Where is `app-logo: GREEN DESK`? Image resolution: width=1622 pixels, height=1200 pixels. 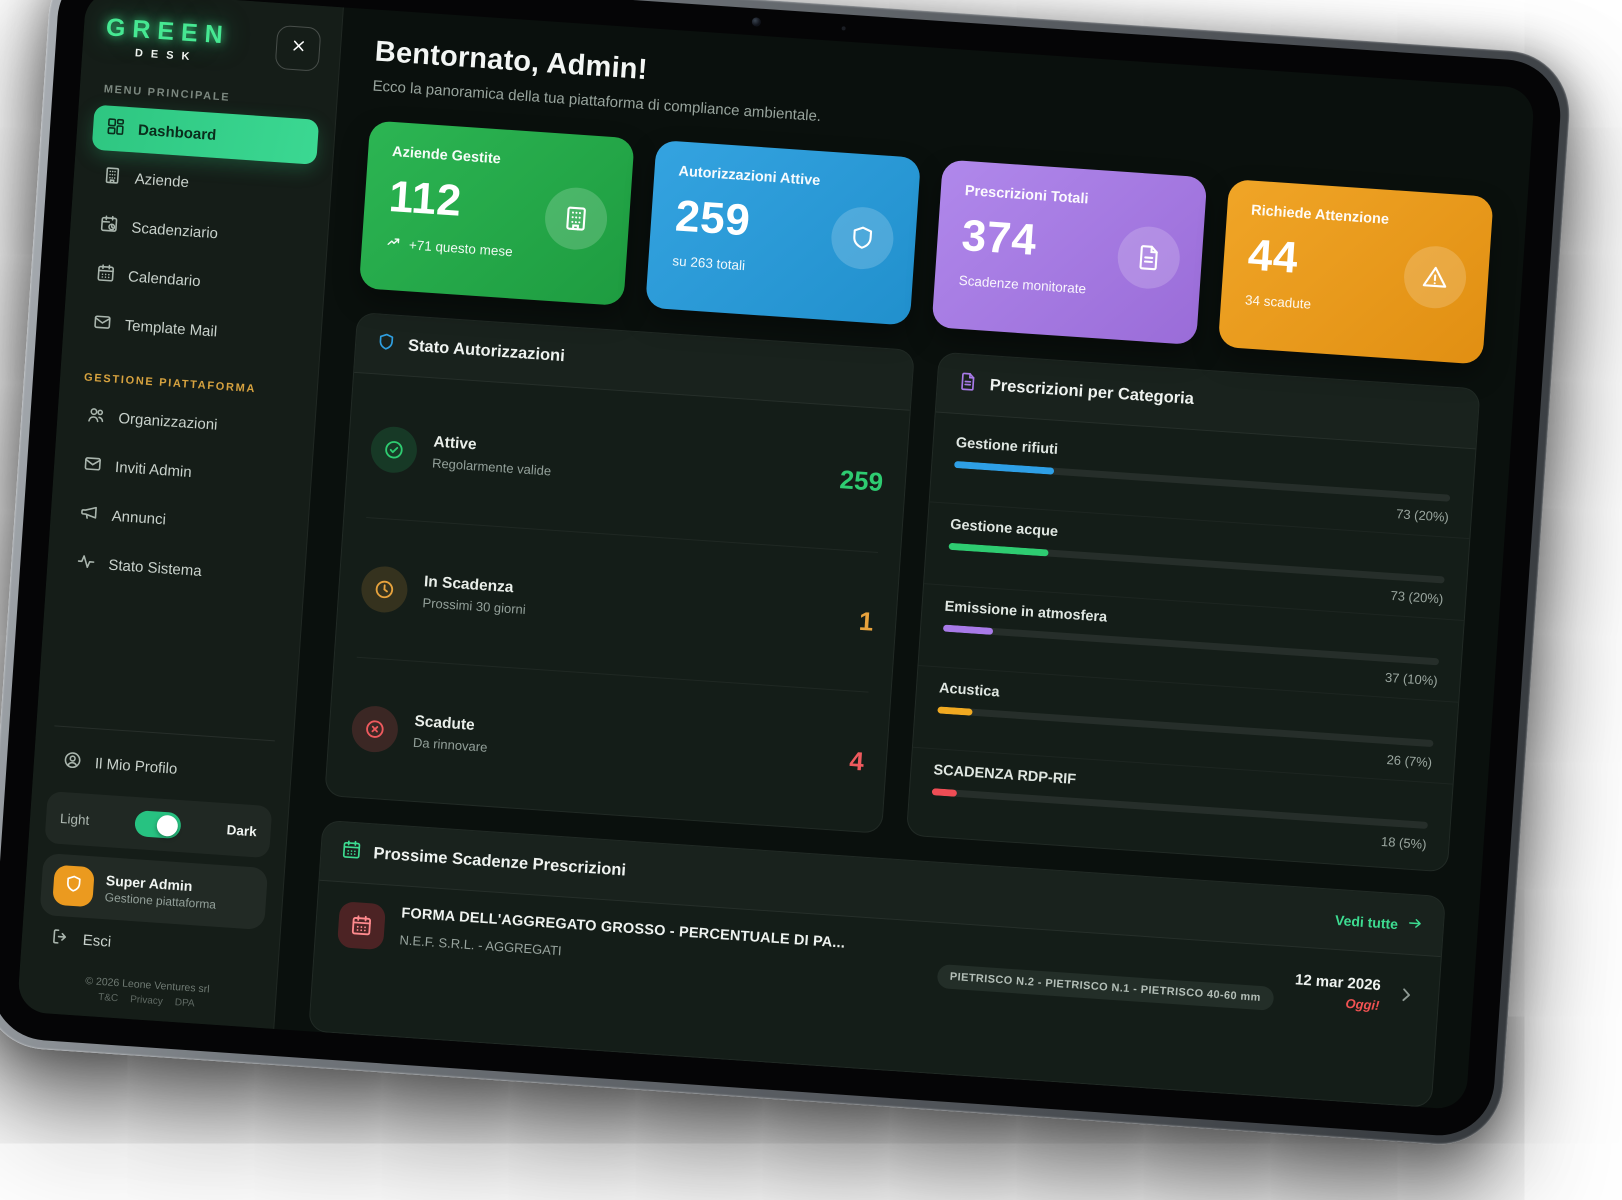 app-logo: GREEN DESK is located at coordinates (167, 39).